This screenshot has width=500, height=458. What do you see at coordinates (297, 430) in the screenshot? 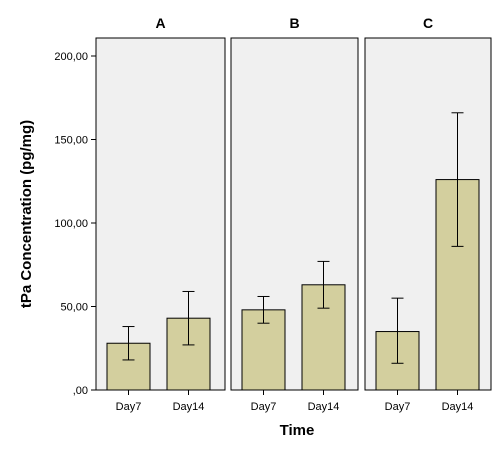
I see `x-axis-title: Time` at bounding box center [297, 430].